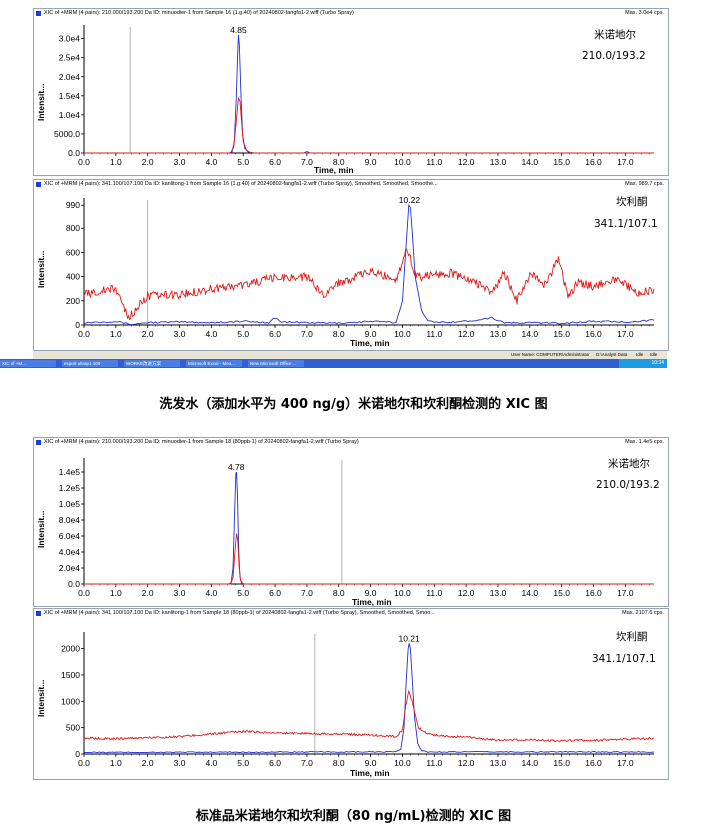  Describe the element at coordinates (238, 30) in the screenshot. I see `peak-label: 4.85` at that location.